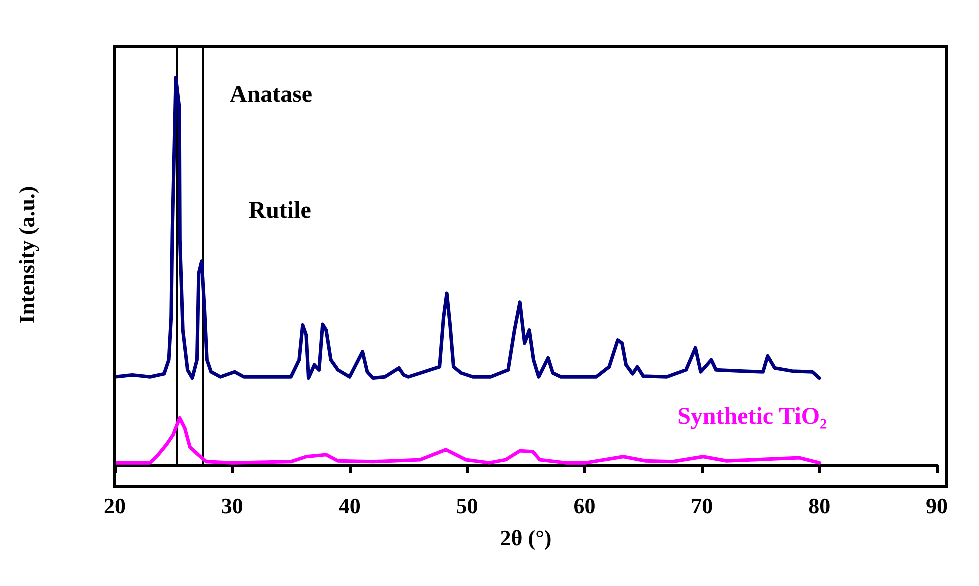 This screenshot has width=979, height=586. I want to click on ref-line-label: Rutile, so click(280, 211).